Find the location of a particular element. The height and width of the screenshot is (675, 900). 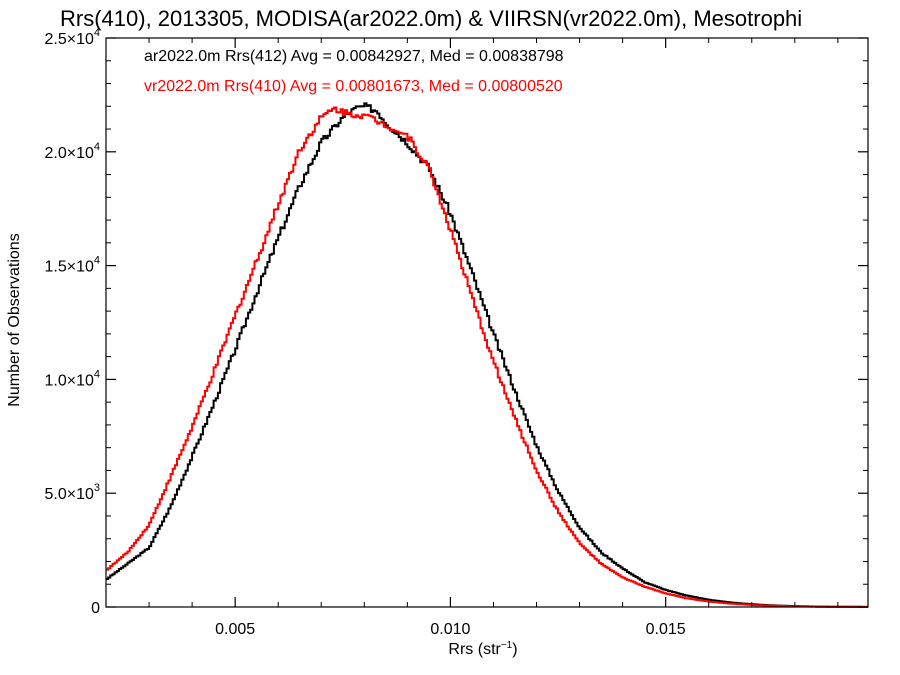

y-axis-label: Number of Observations is located at coordinates (14, 319).